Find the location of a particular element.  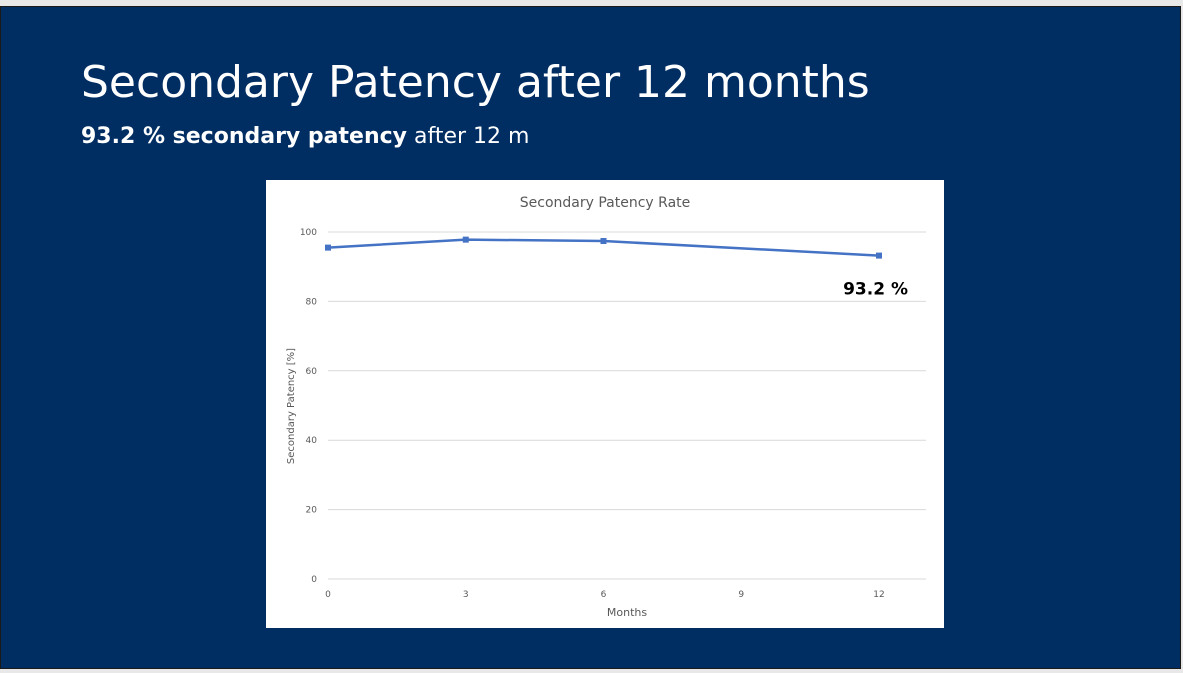

series-markers is located at coordinates (603, 247).